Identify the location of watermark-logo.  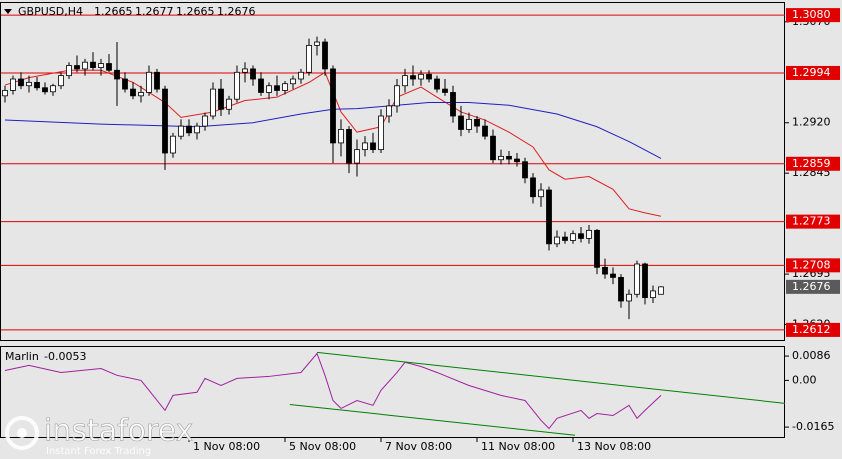
(22, 433).